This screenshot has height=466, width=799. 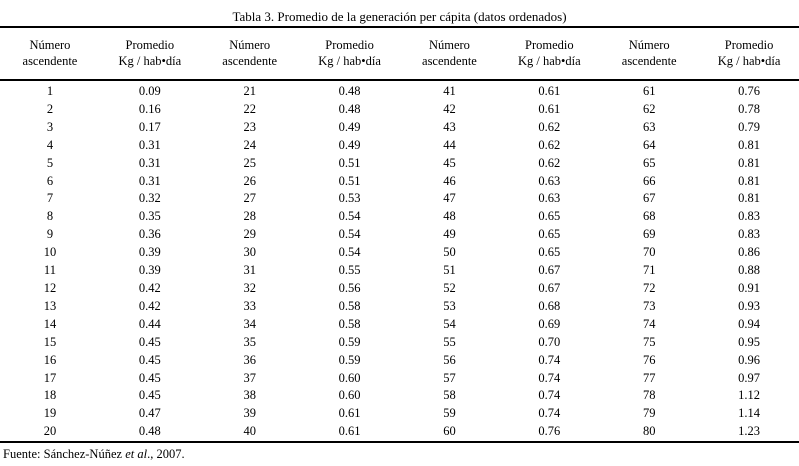 What do you see at coordinates (649, 341) in the screenshot?
I see `table-cell: 75` at bounding box center [649, 341].